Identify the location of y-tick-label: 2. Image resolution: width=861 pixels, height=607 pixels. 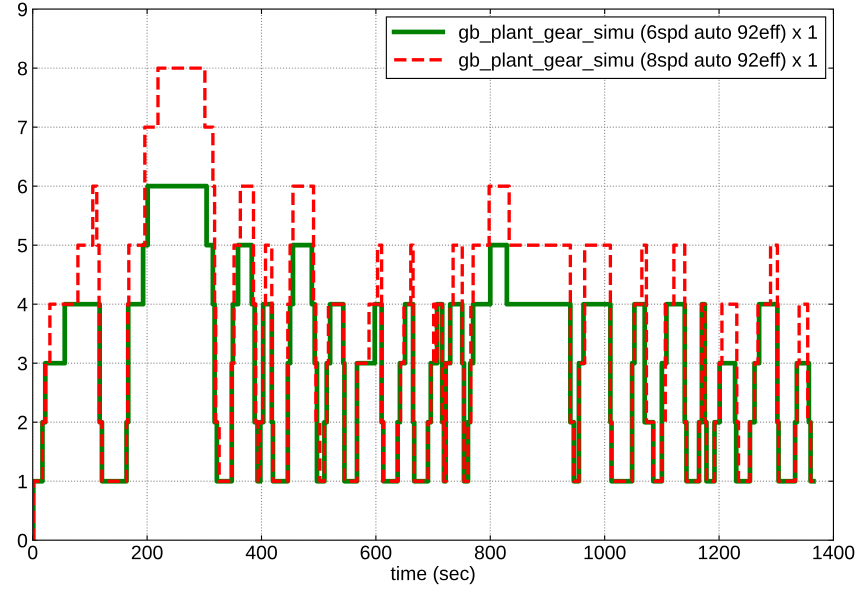
(22, 423).